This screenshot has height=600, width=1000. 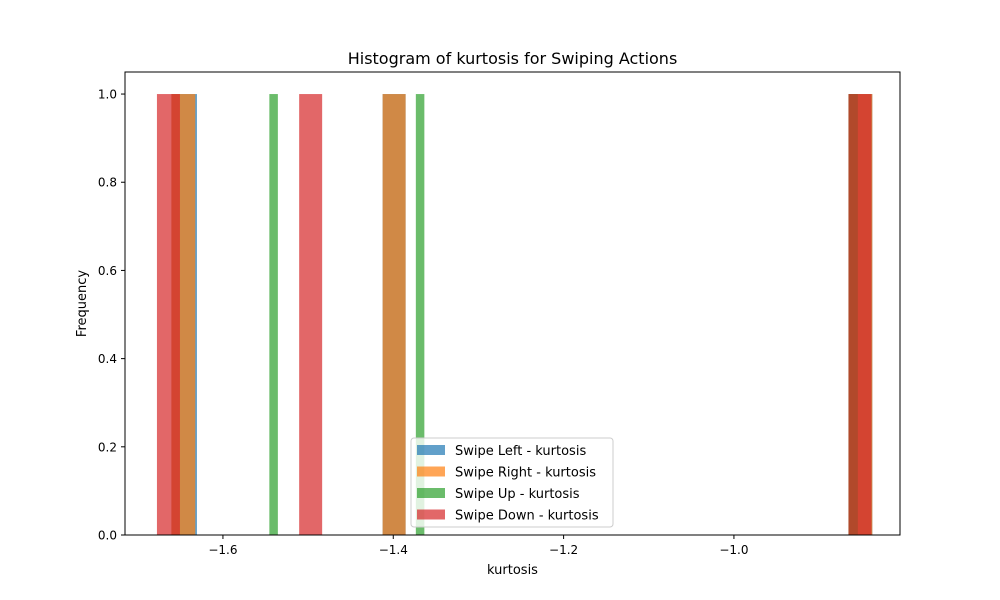 I want to click on y-tick-label: 0.0, so click(x=107, y=536).